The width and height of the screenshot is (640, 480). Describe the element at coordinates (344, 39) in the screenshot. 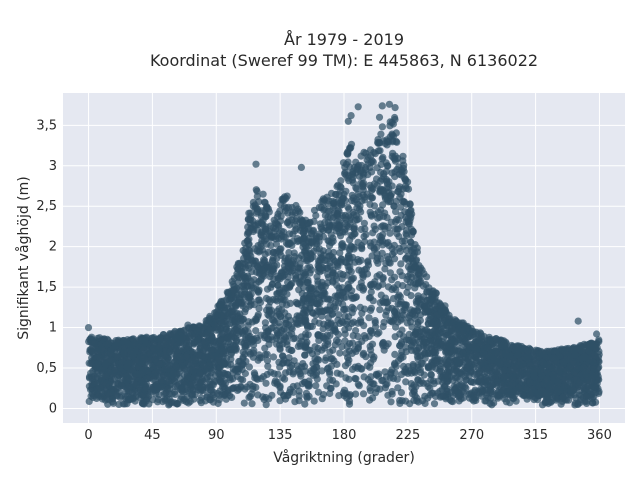

I see `chart-title-line1: År 1979 - 2019` at that location.